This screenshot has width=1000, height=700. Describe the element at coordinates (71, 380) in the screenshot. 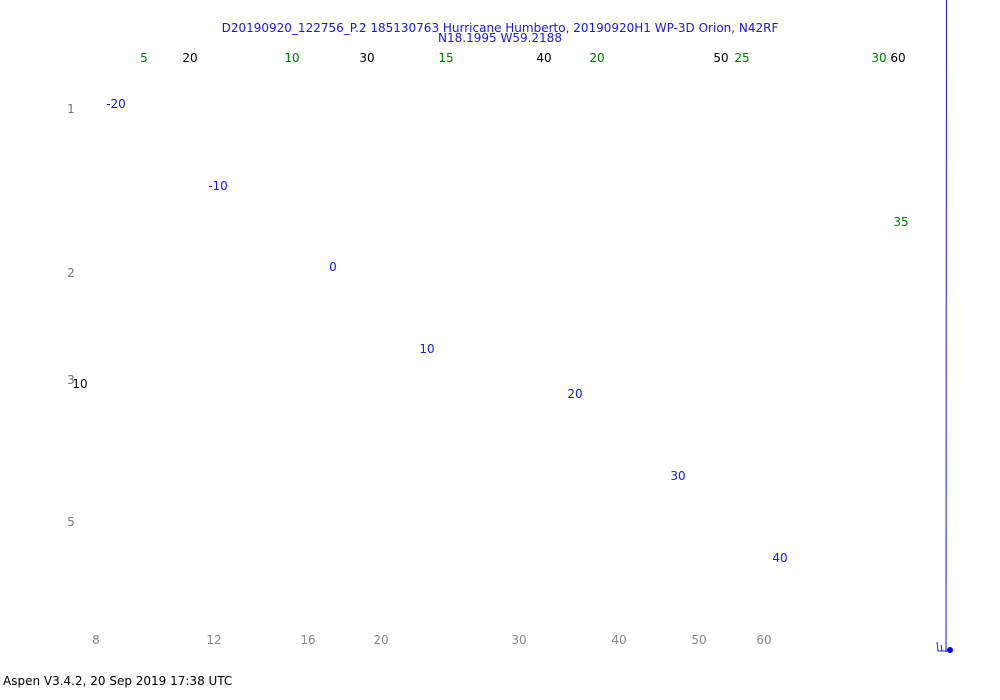

I see `height-label: 3` at that location.